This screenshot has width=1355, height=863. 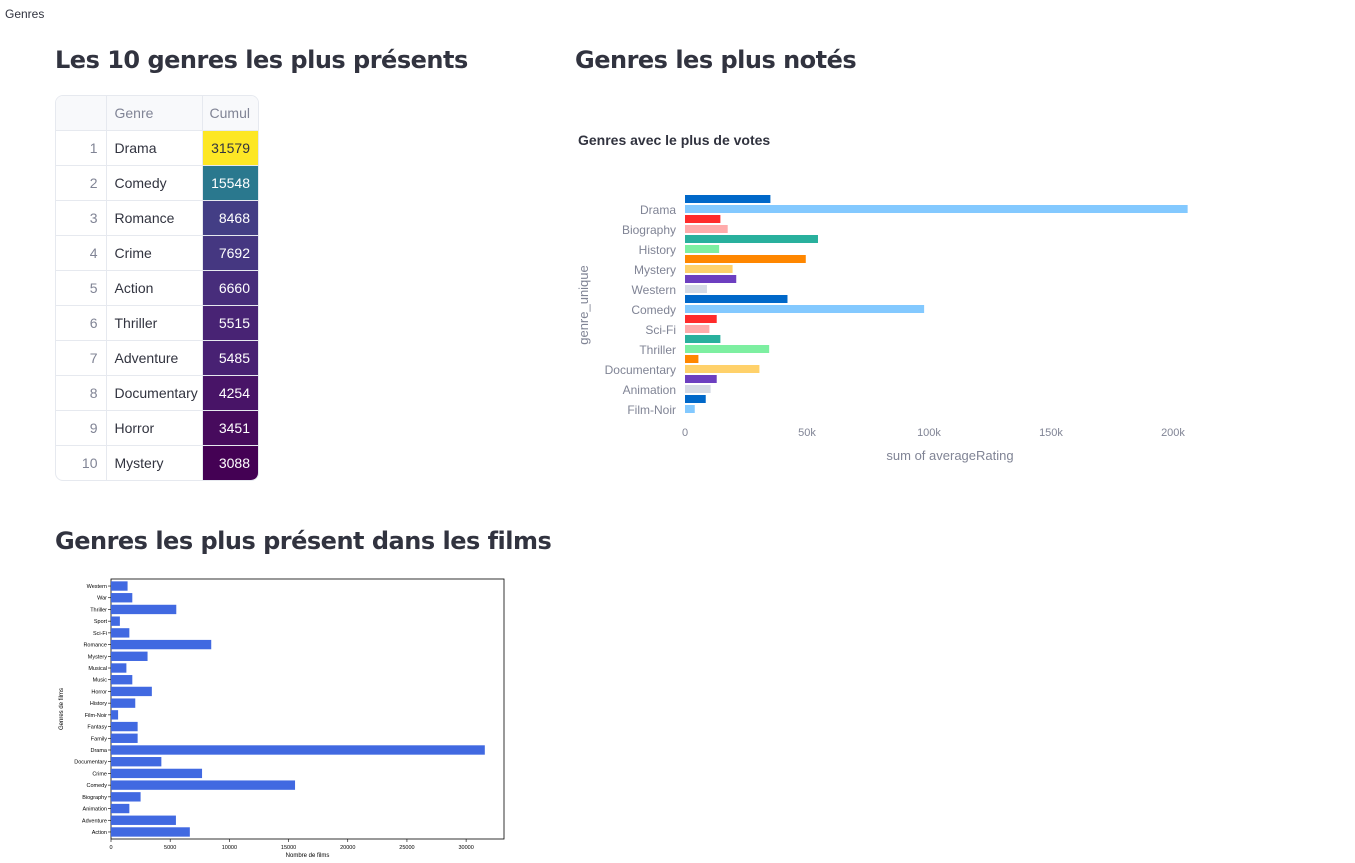 I want to click on table-row: 3 Romance 8468, so click(x=157, y=218).